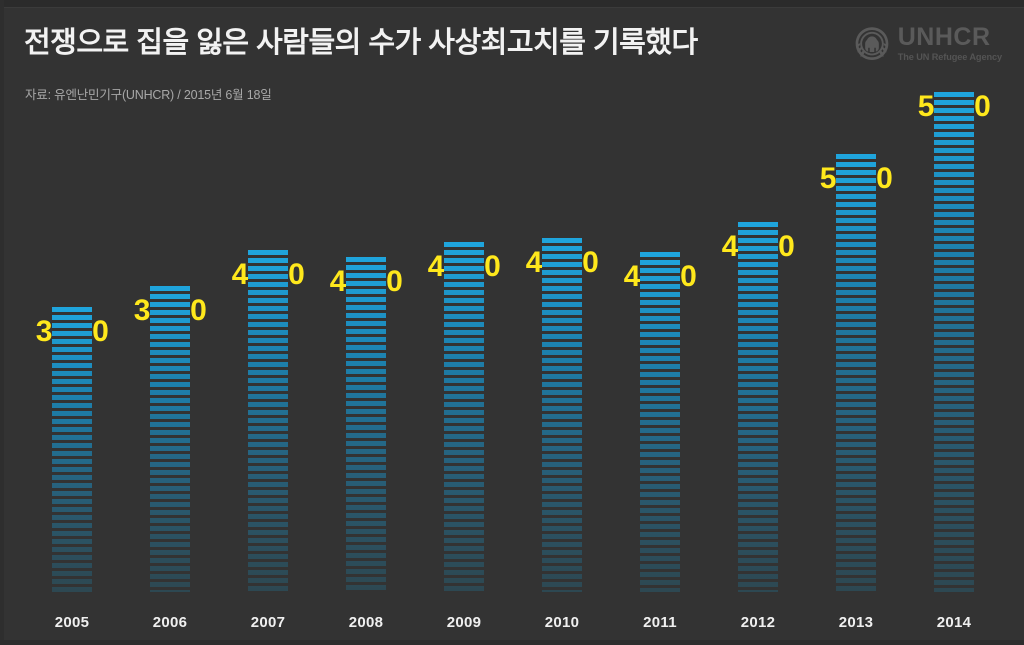 The width and height of the screenshot is (1024, 645). Describe the element at coordinates (954, 622) in the screenshot. I see `bar-year-label: 2014` at that location.